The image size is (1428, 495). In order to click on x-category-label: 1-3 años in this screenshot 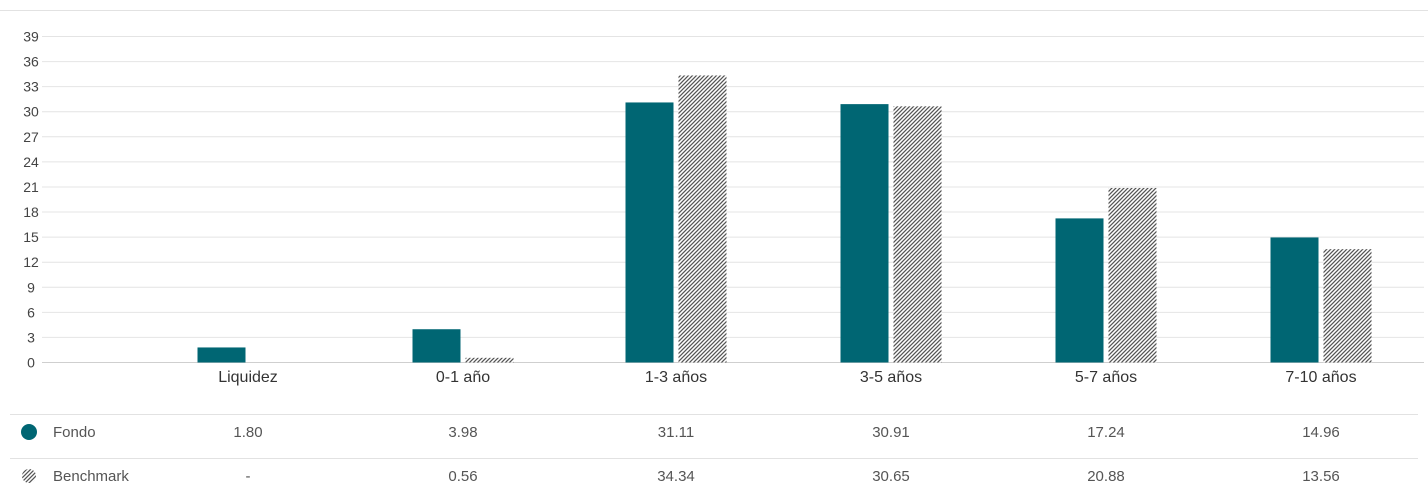, I will do `click(676, 377)`.